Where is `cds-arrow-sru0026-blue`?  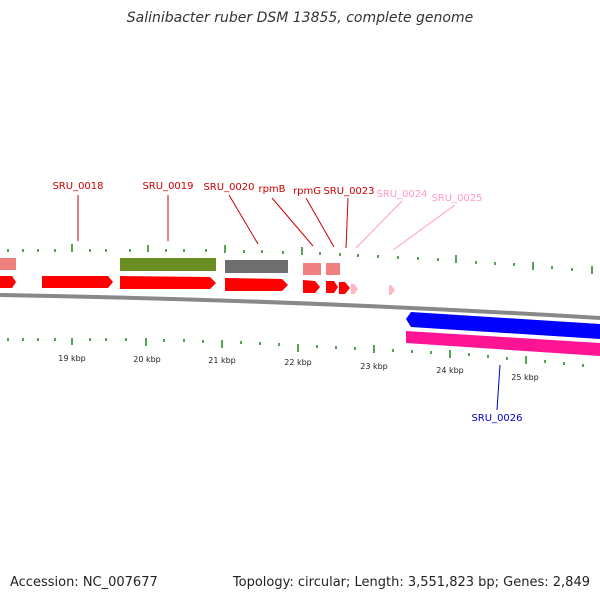
cds-arrow-sru0026-blue is located at coordinates (503, 325).